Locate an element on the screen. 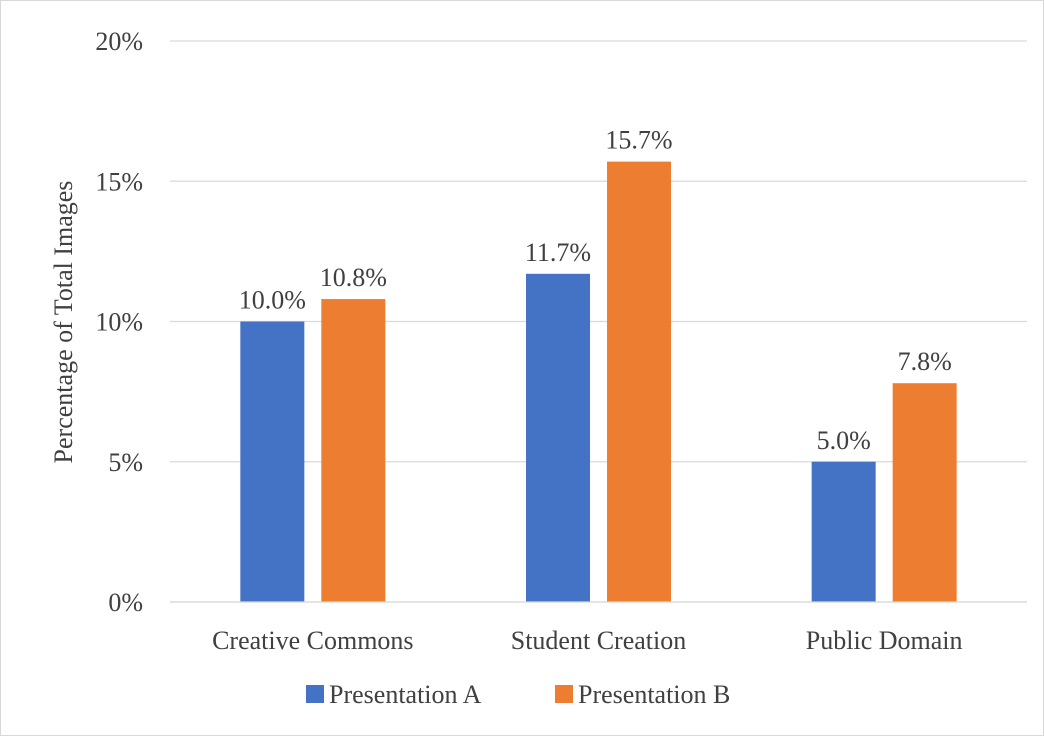 This screenshot has height=736, width=1044. data-label: 7.8% is located at coordinates (925, 361).